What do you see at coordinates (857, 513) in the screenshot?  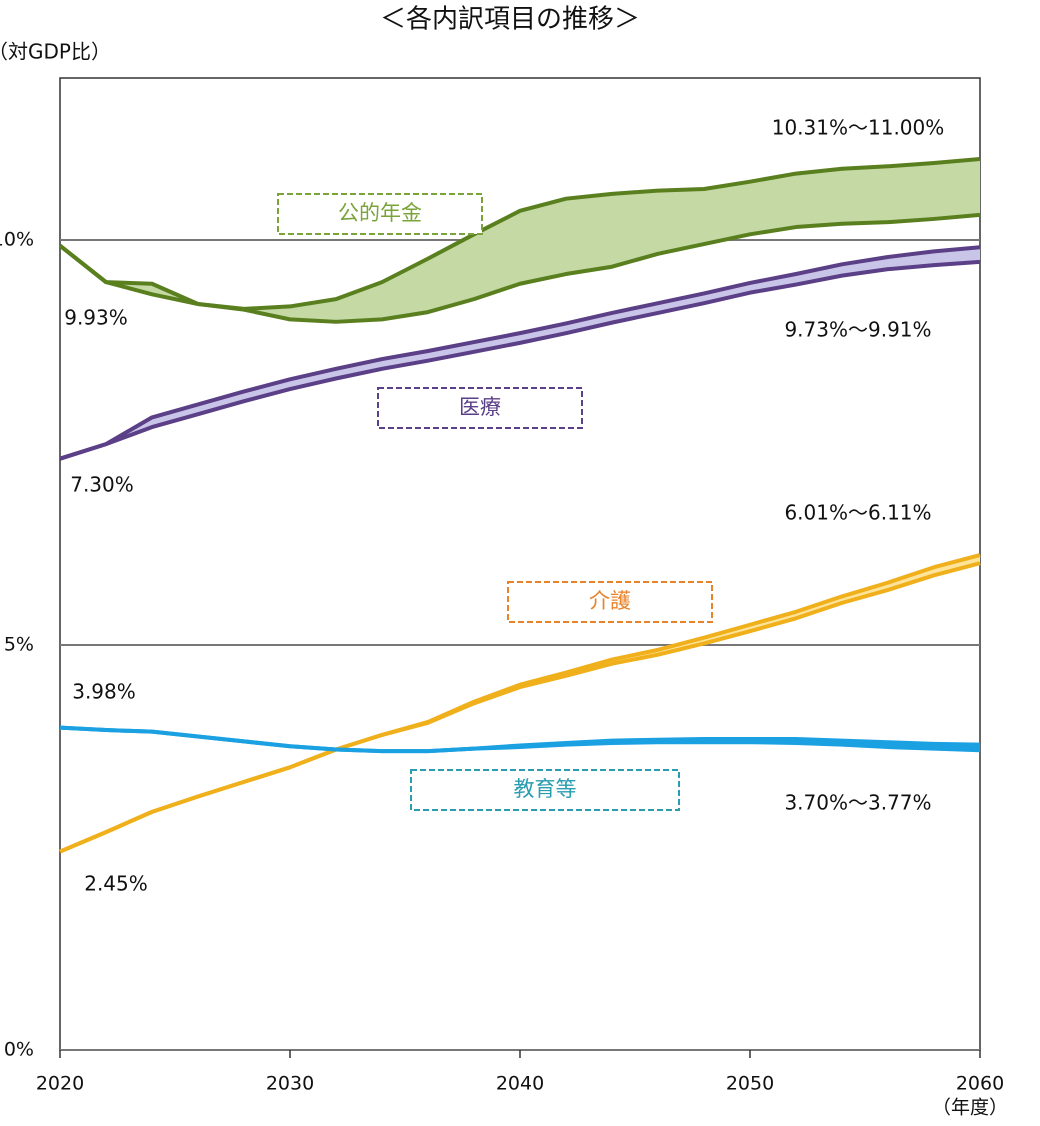 I see `end-value-label: 6.01%～6.11%` at bounding box center [857, 513].